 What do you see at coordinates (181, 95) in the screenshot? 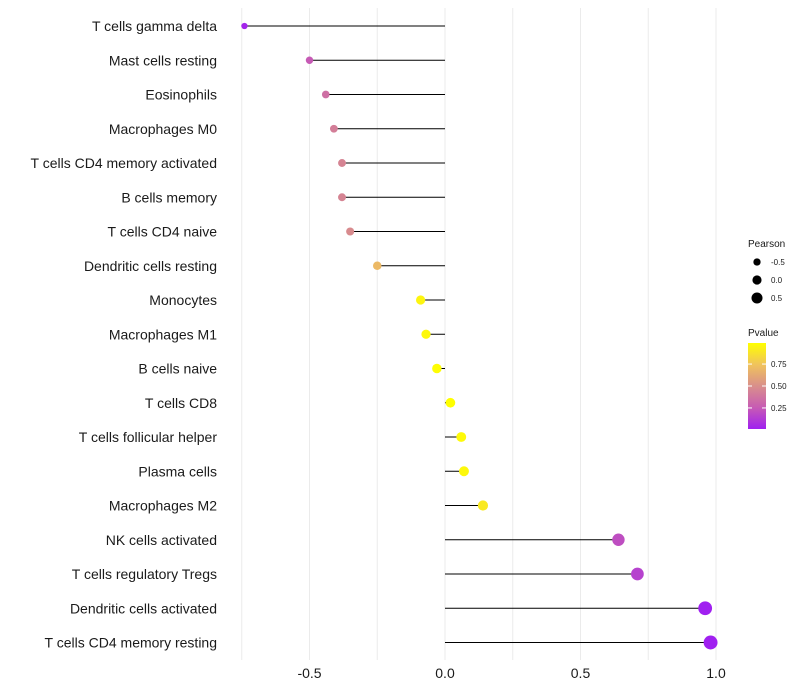
I see `category-label: Eosinophils` at bounding box center [181, 95].